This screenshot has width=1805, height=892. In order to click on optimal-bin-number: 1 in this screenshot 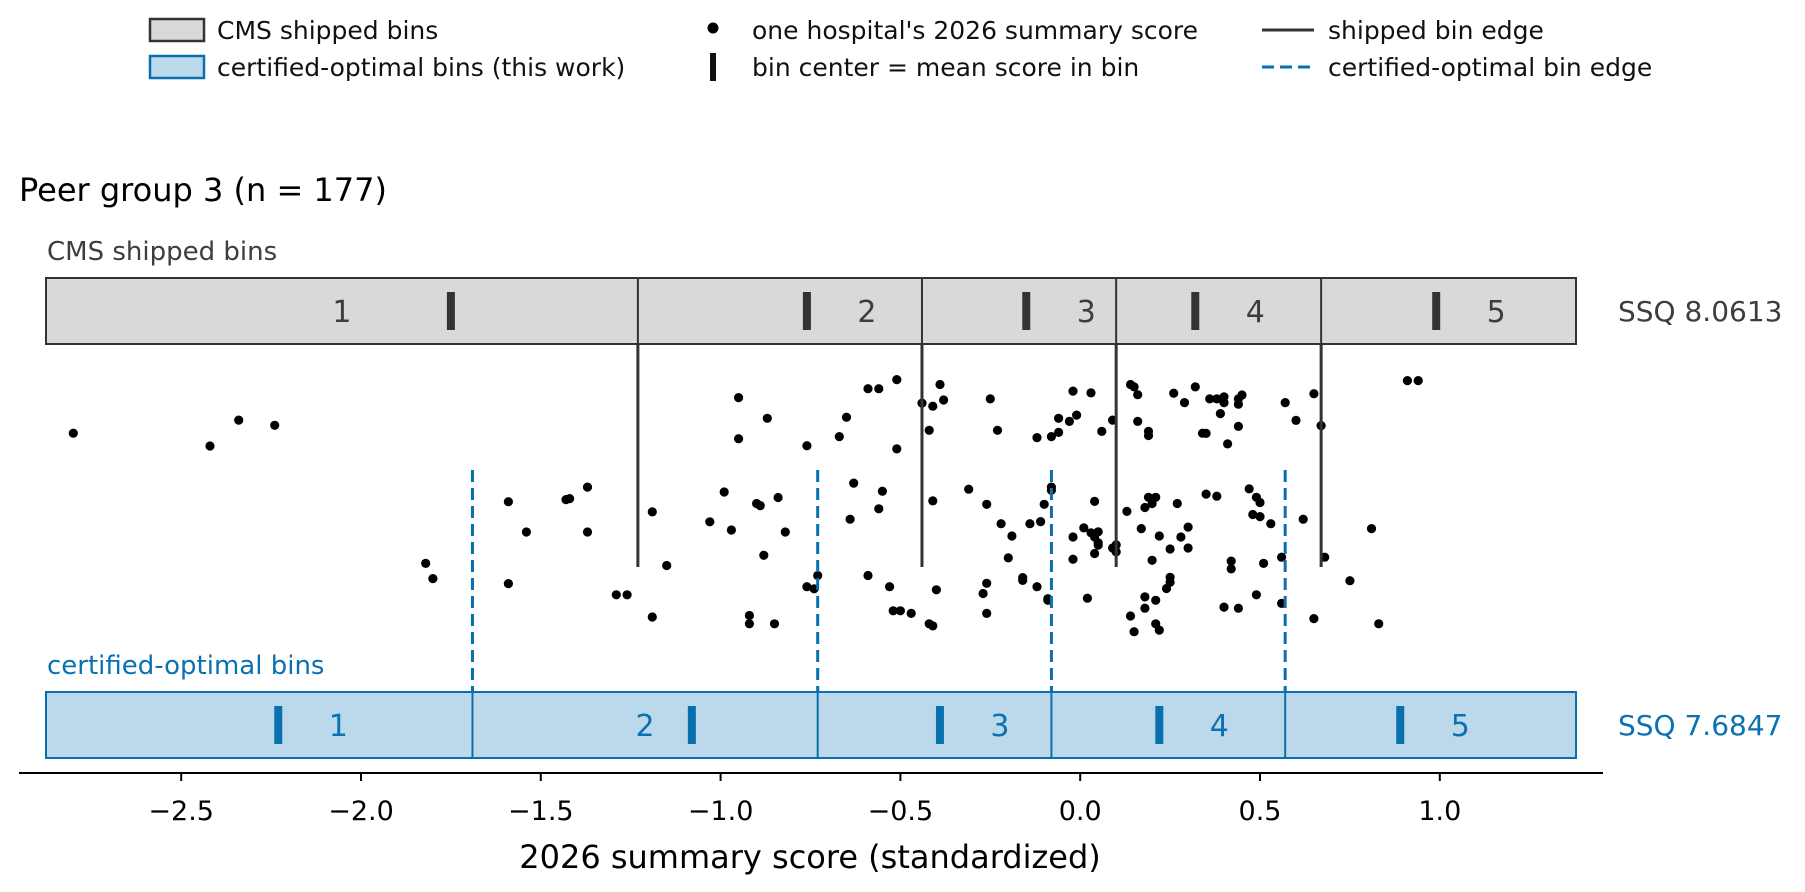, I will do `click(338, 726)`.